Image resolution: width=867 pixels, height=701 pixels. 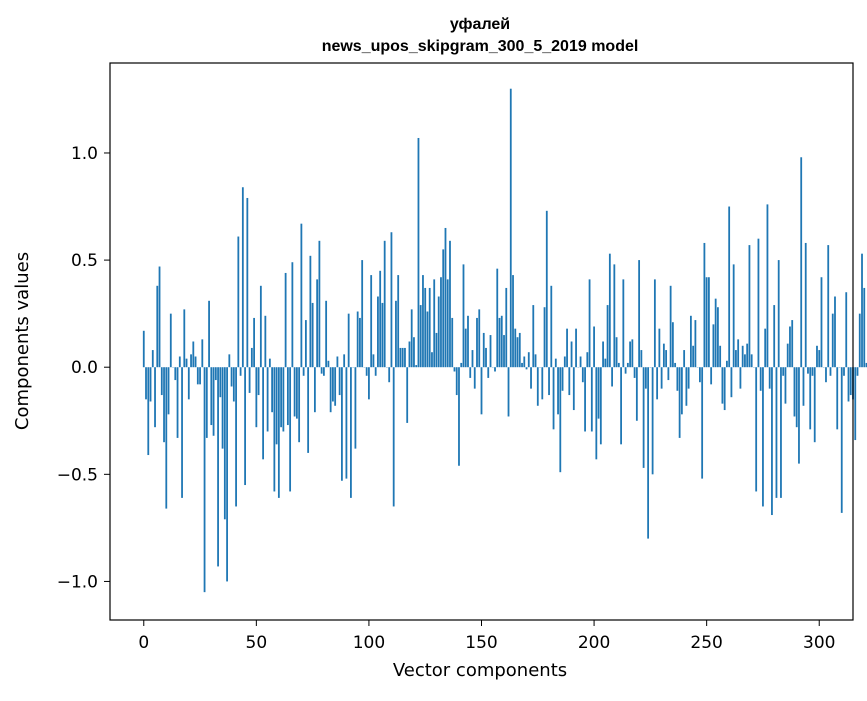 What do you see at coordinates (481, 643) in the screenshot?
I see `x-tick-label: 150` at bounding box center [481, 643].